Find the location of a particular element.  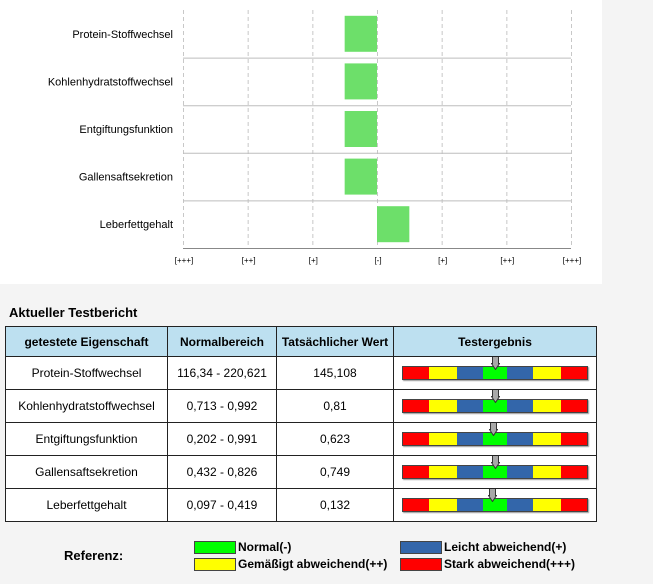

legend-item-gemaessigt: Gemäßigt abweichend(++) is located at coordinates (290, 564).